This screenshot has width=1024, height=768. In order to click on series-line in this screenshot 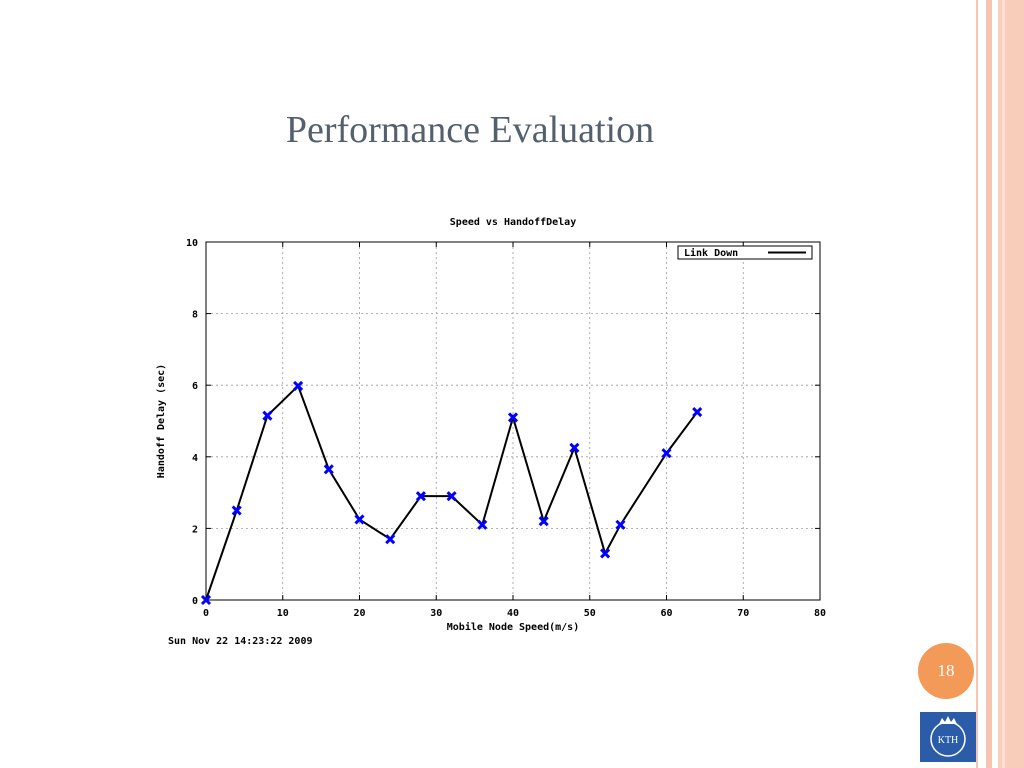, I will do `click(452, 492)`.